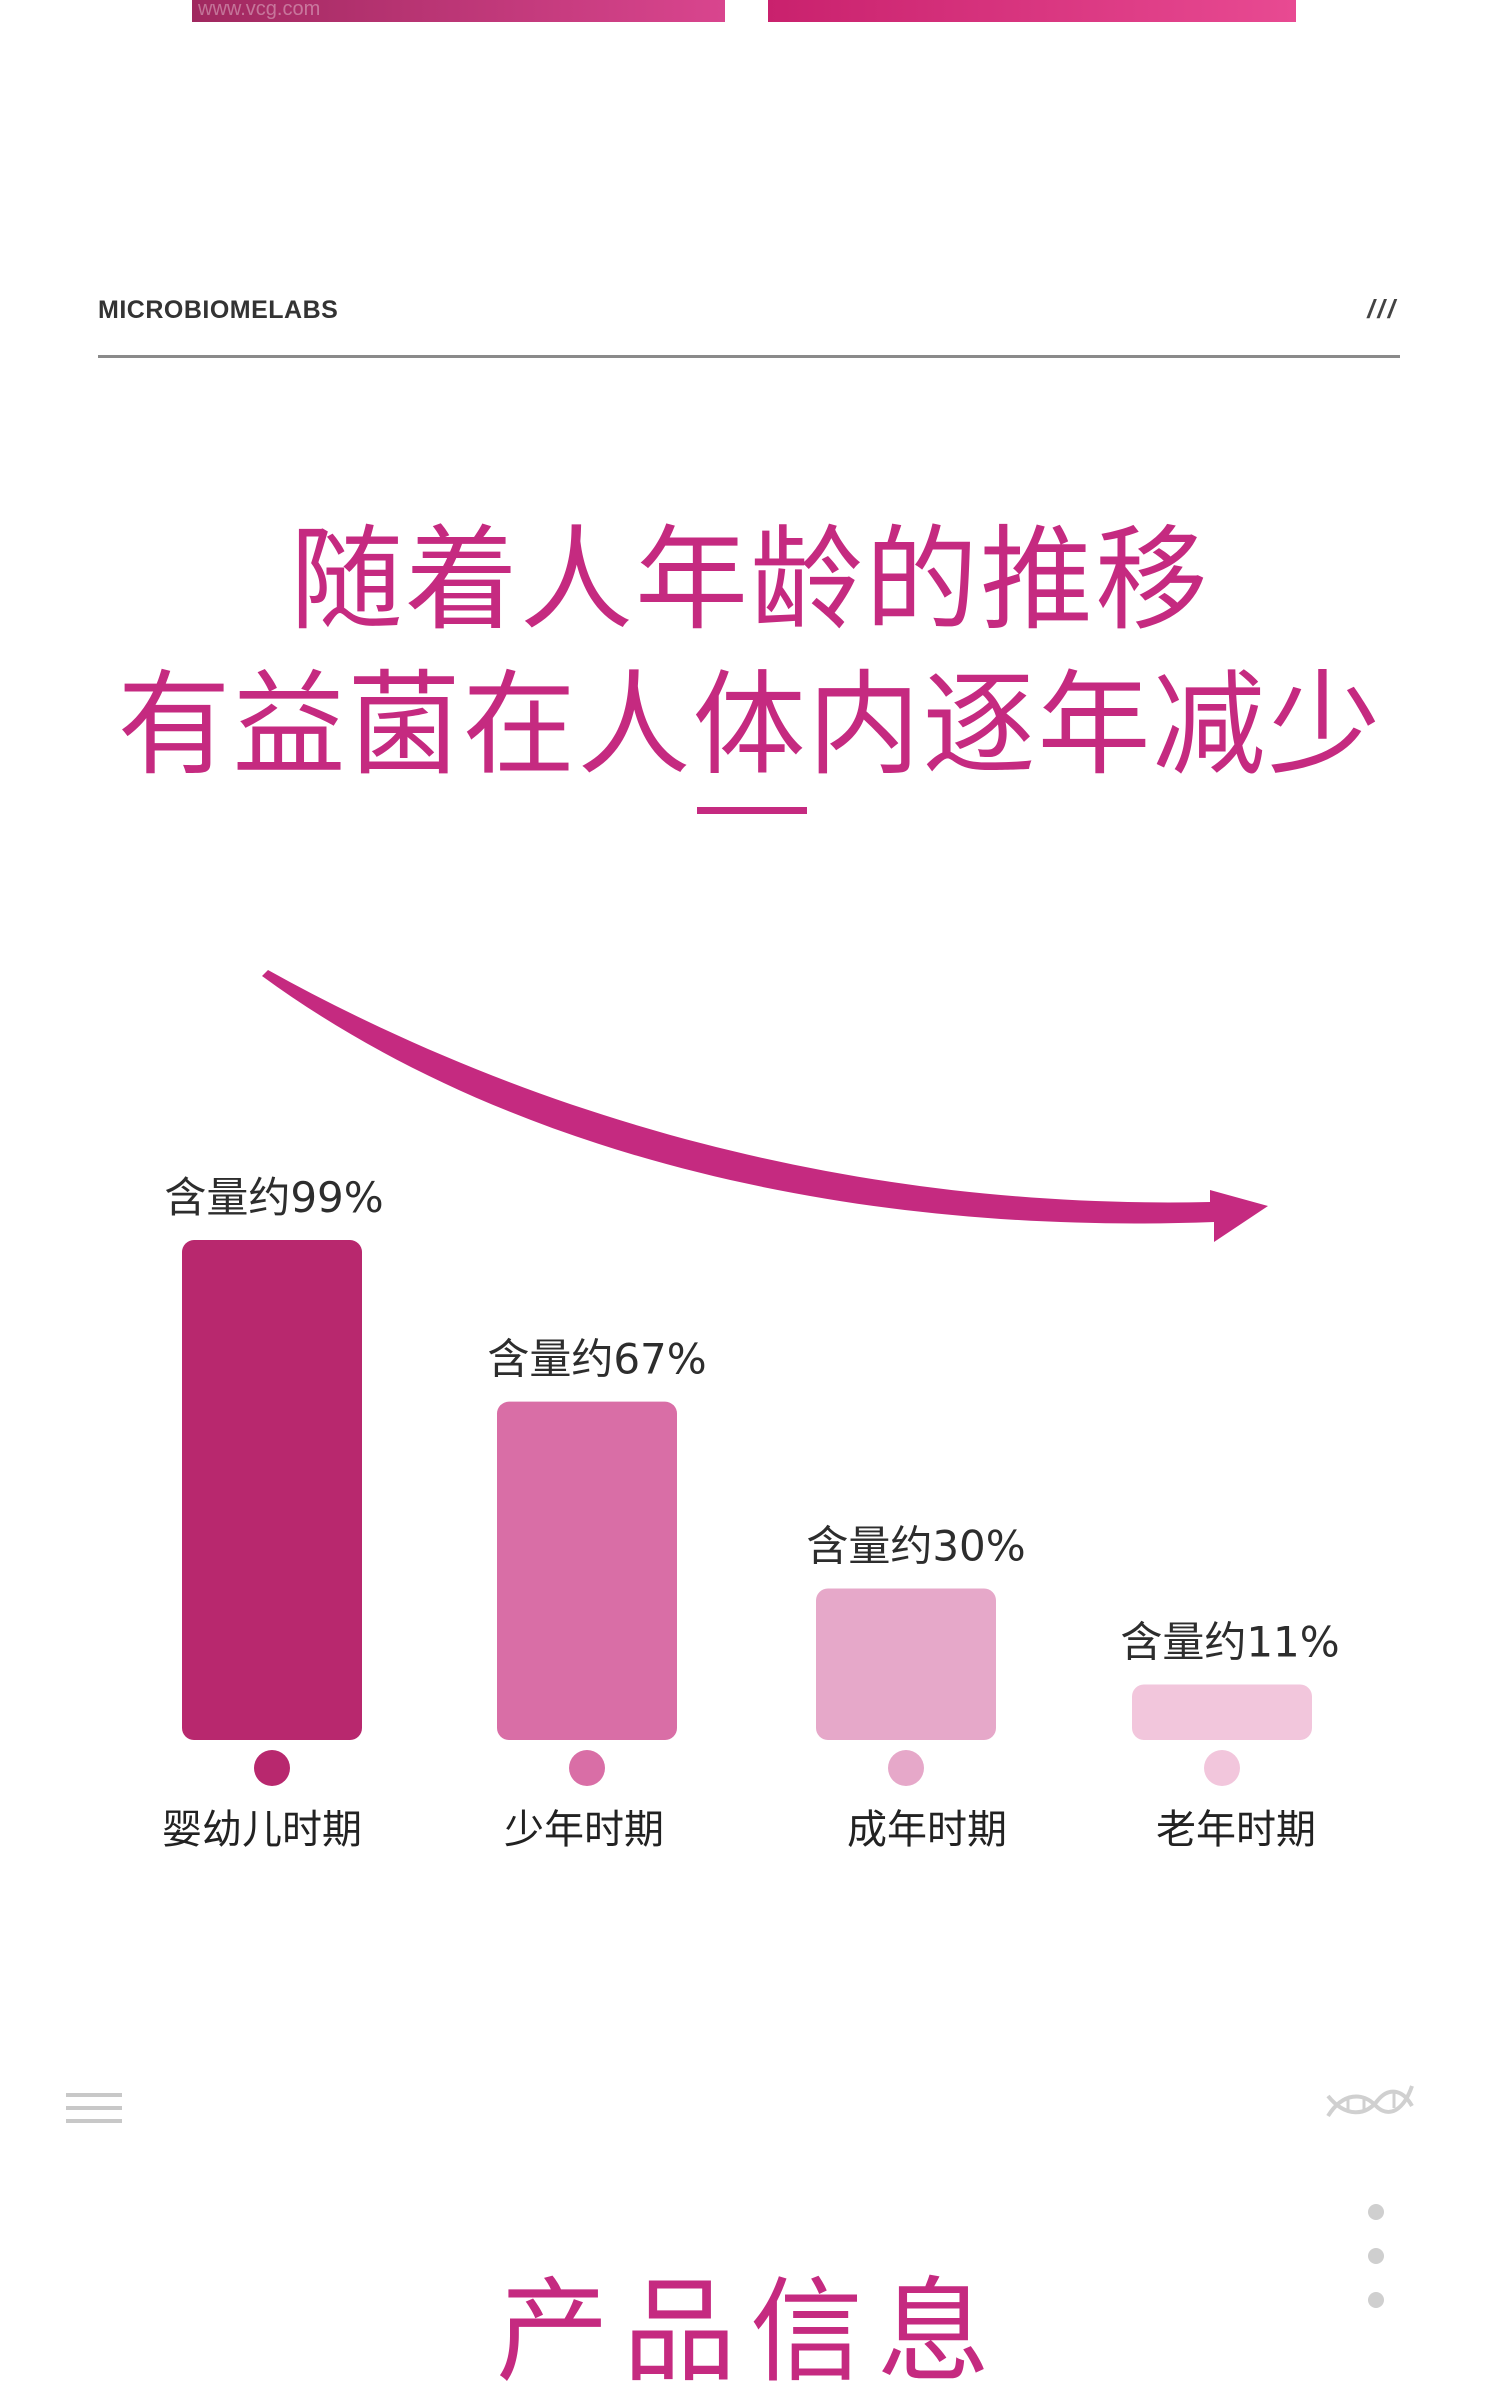 The image size is (1500, 2402). I want to click on x-tick-label-1: 婴幼儿时期, so click(262, 1830).